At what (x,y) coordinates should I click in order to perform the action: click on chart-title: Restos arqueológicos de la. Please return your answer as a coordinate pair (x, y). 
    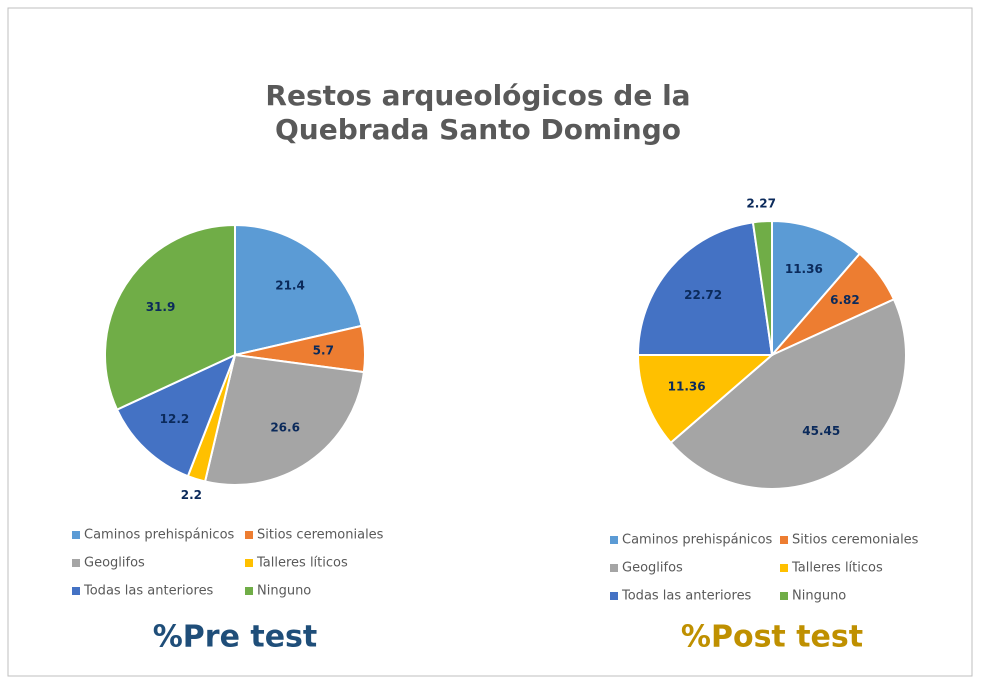
    Looking at the image, I should click on (477, 95).